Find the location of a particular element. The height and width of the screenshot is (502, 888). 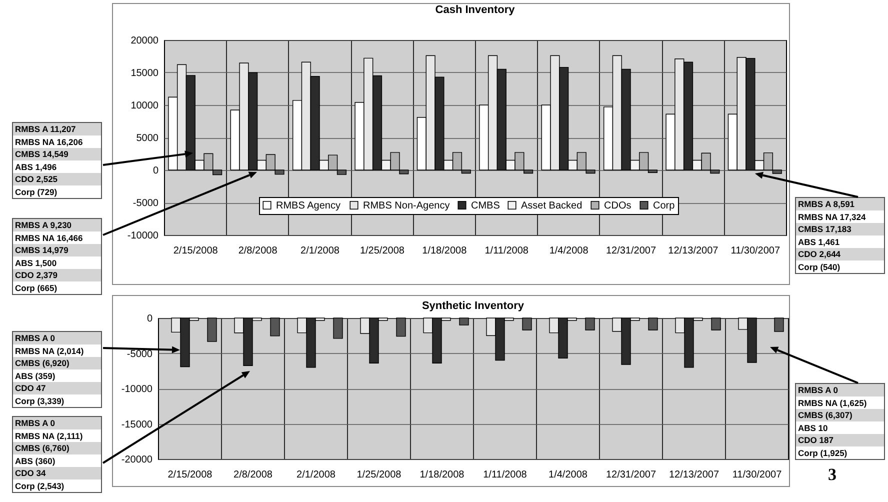

legend-label: RMBS Non-Agency is located at coordinates (406, 206).